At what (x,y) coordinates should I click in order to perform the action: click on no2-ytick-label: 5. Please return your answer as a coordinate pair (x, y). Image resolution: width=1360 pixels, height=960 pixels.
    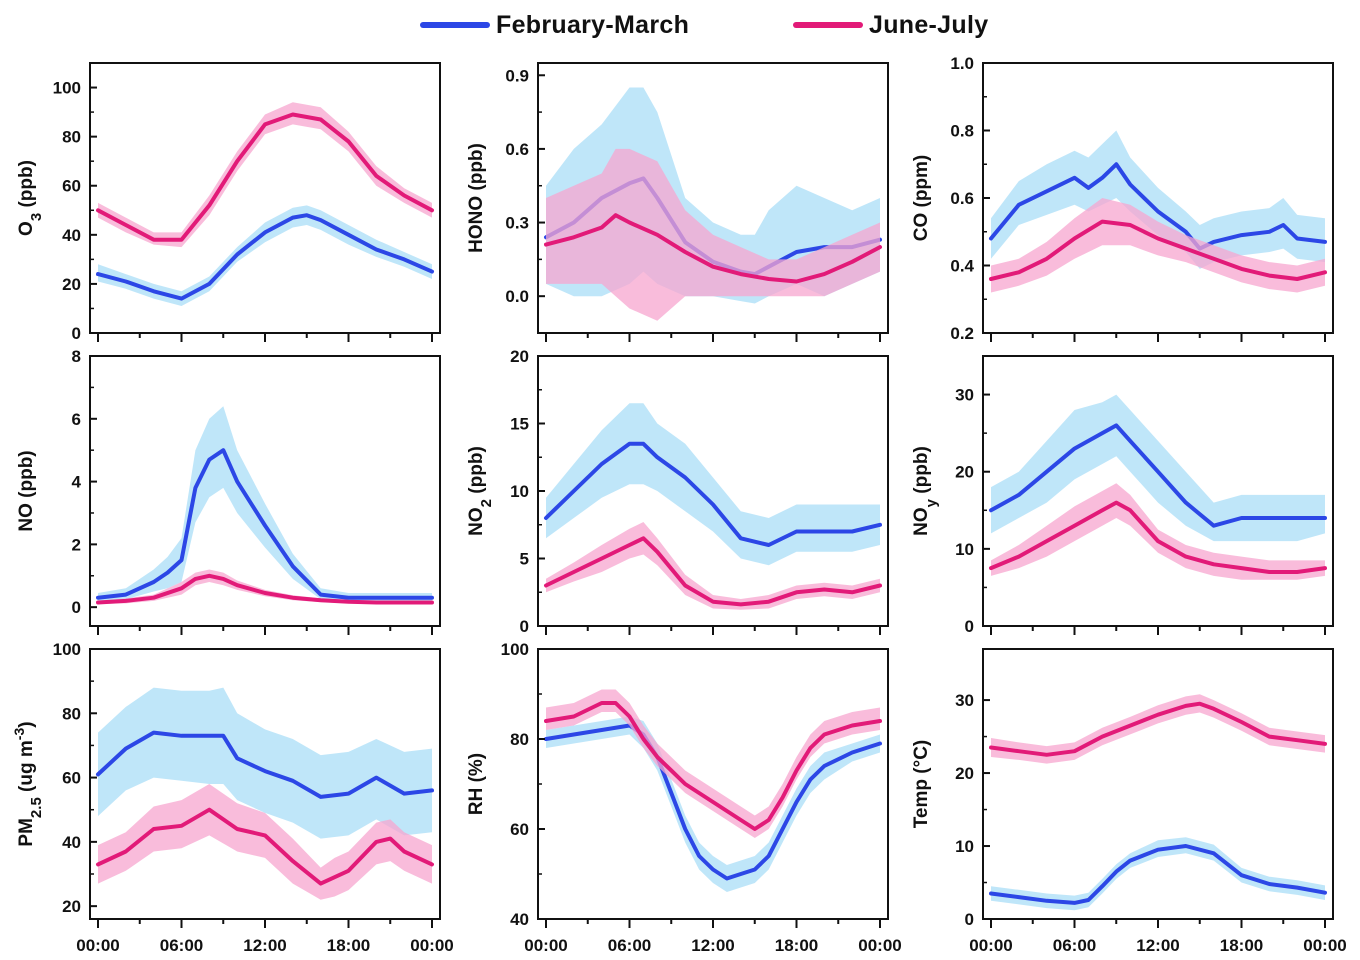
    Looking at the image, I should click on (524, 559).